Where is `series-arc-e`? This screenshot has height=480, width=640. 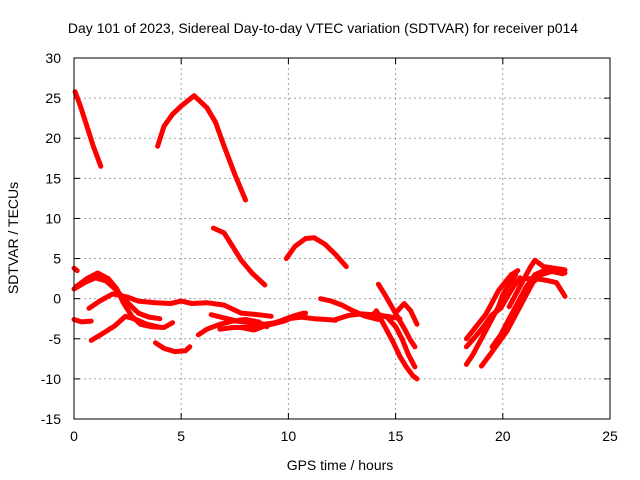 series-arc-e is located at coordinates (75, 269).